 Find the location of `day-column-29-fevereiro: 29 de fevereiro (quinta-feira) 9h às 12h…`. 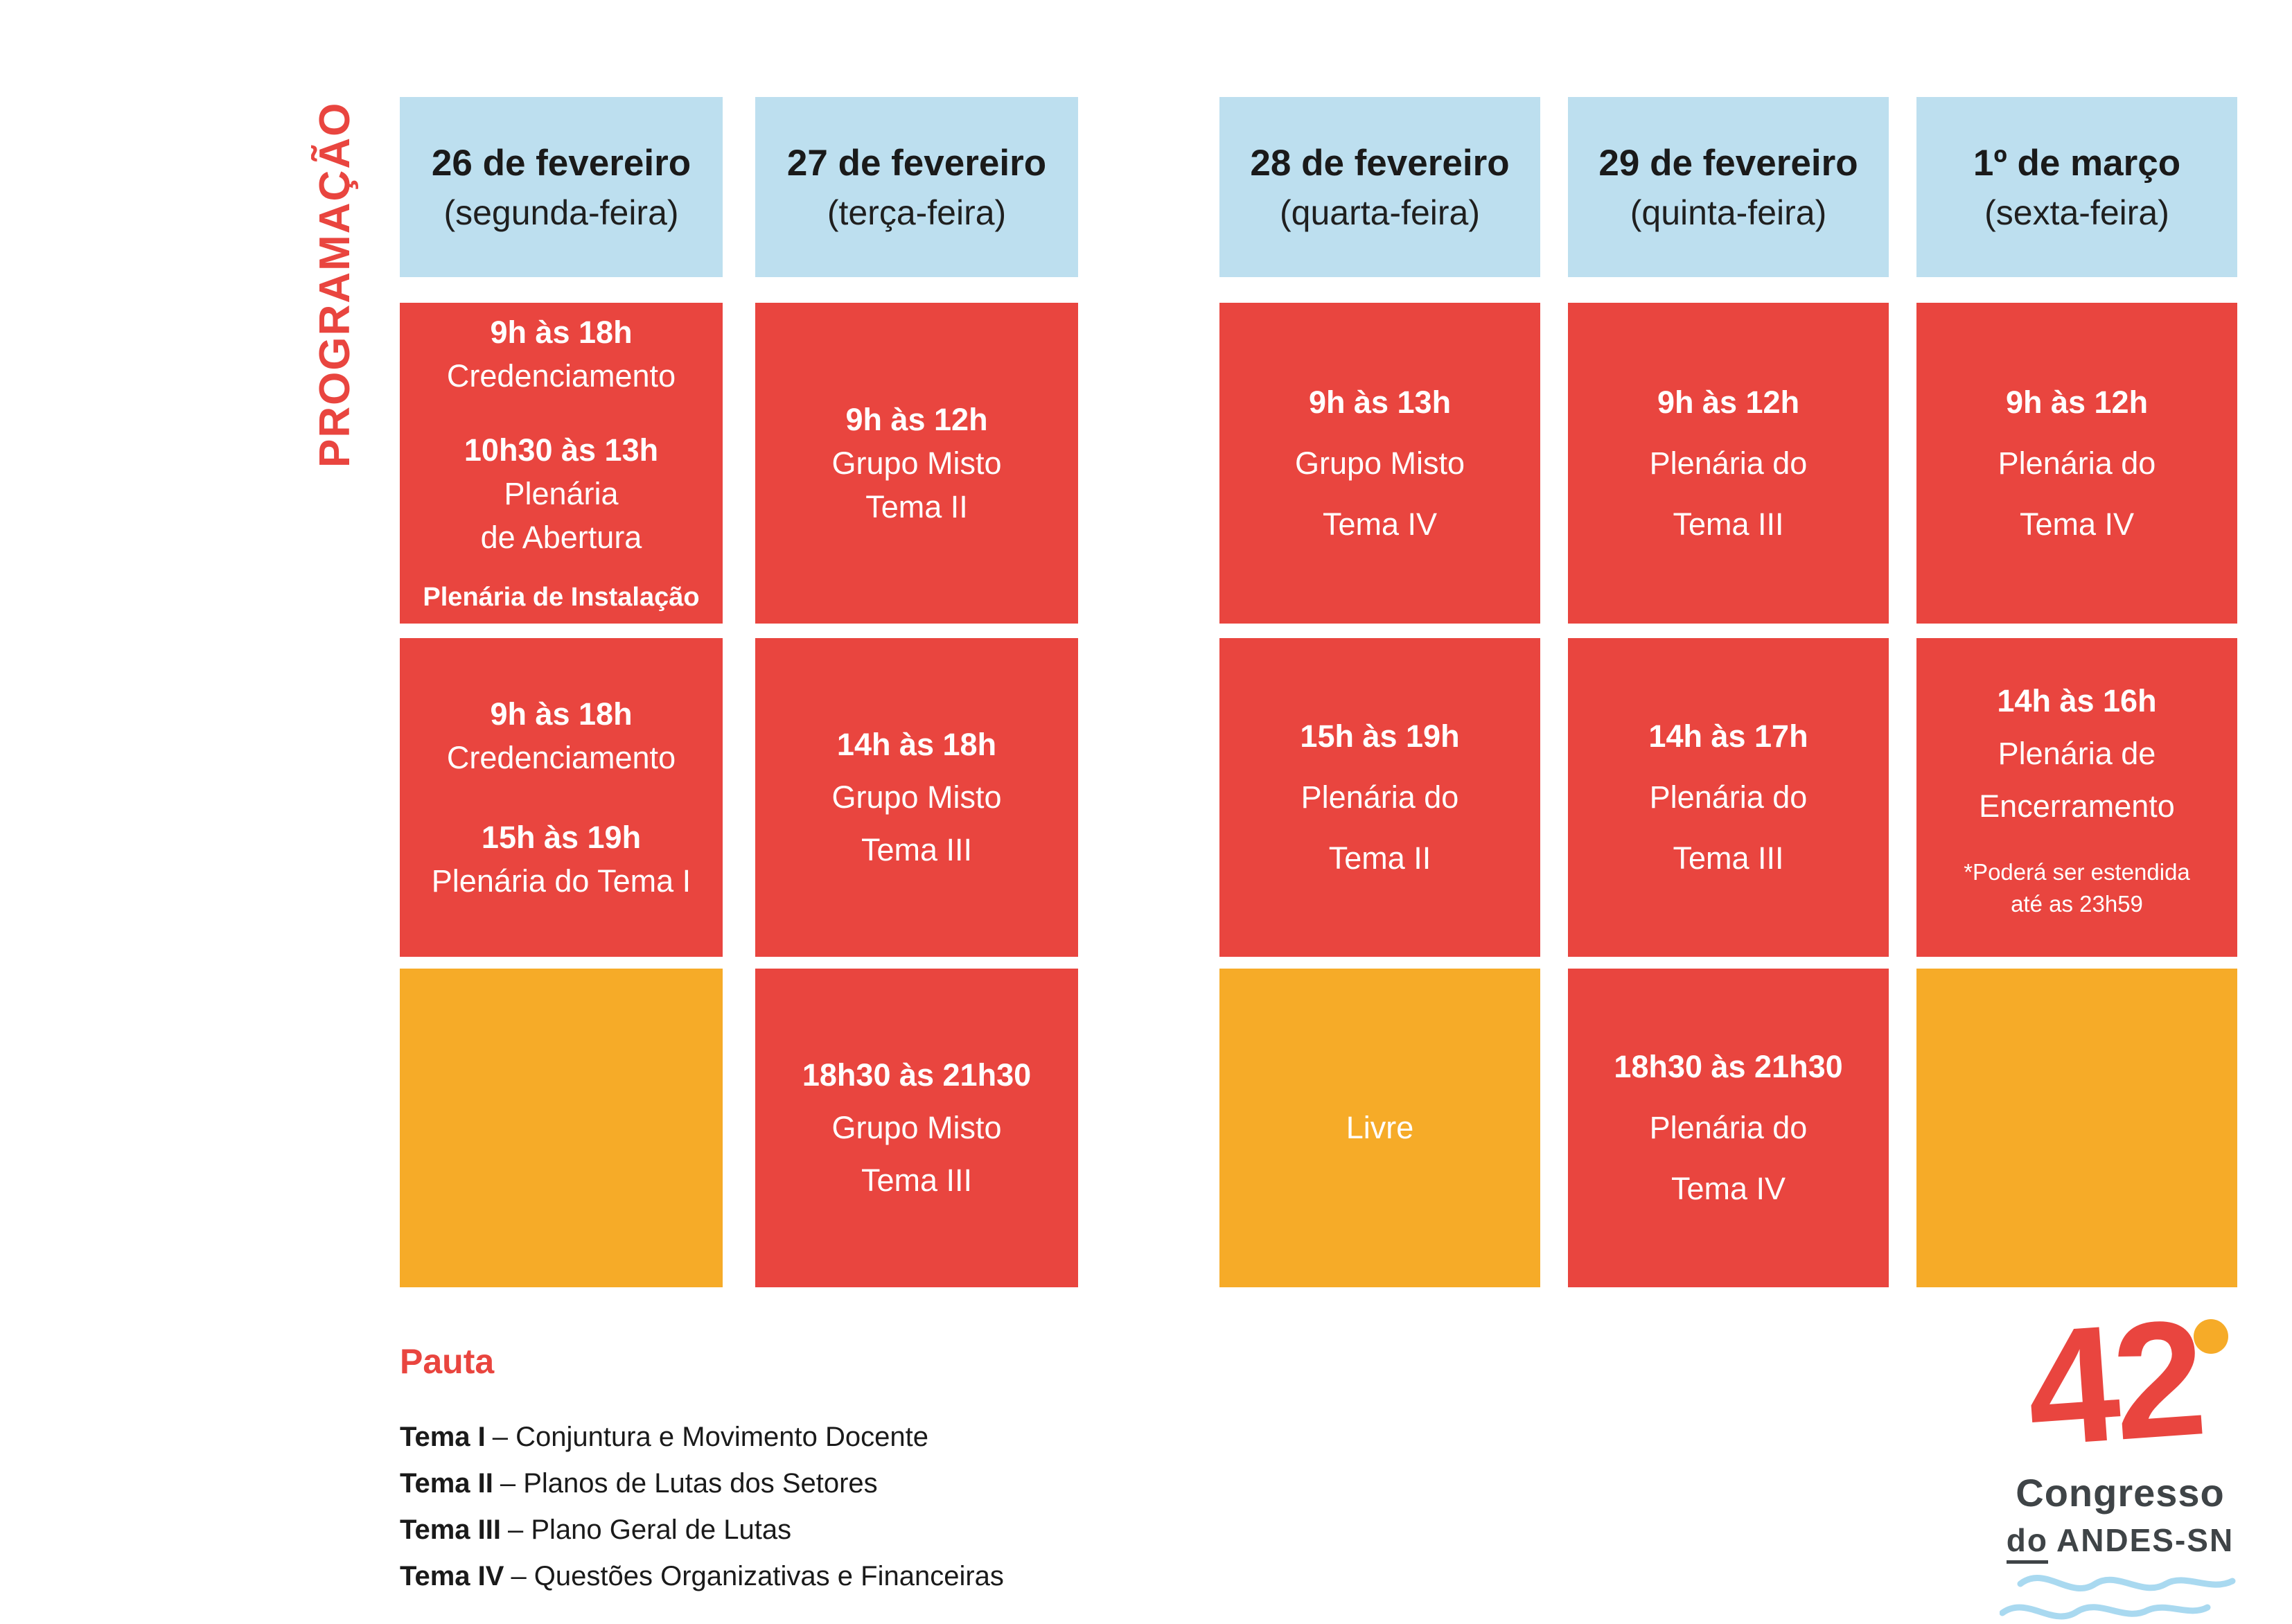

day-column-29-fevereiro: 29 de fevereiro (quinta-feira) 9h às 12h… is located at coordinates (1728, 692).